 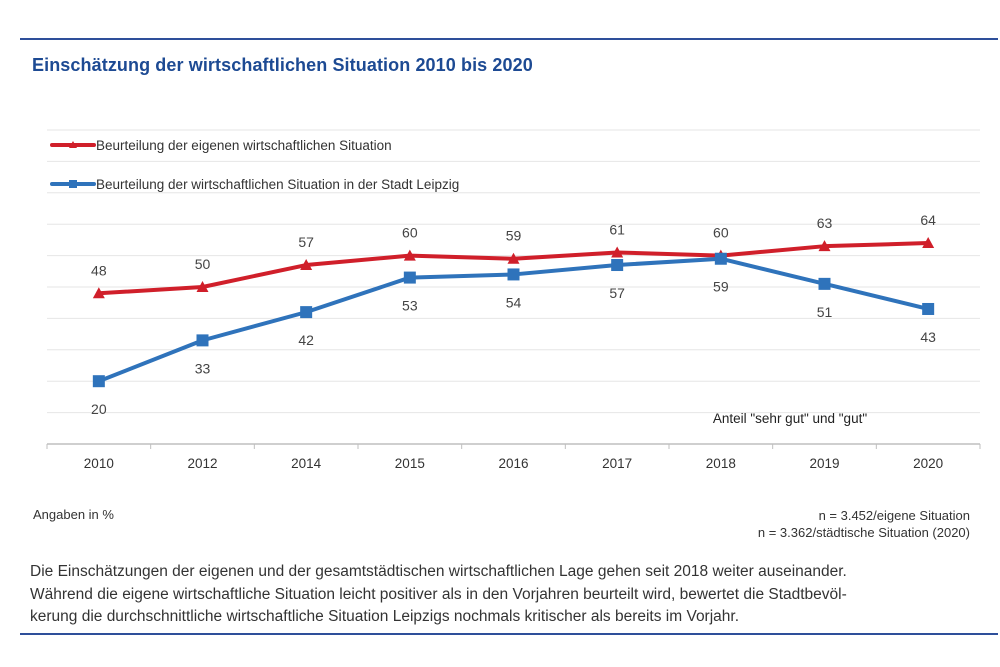 What do you see at coordinates (203, 264) in the screenshot?
I see `data-label: 50` at bounding box center [203, 264].